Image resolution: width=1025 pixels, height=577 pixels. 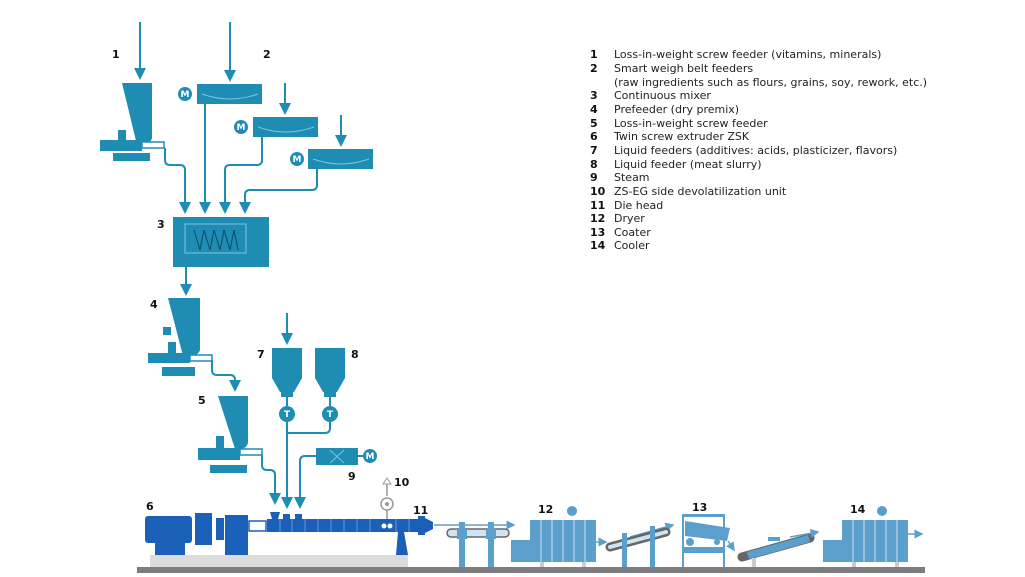 What do you see at coordinates (632, 245) in the screenshot?
I see `legend-text: Cooler` at bounding box center [632, 245].